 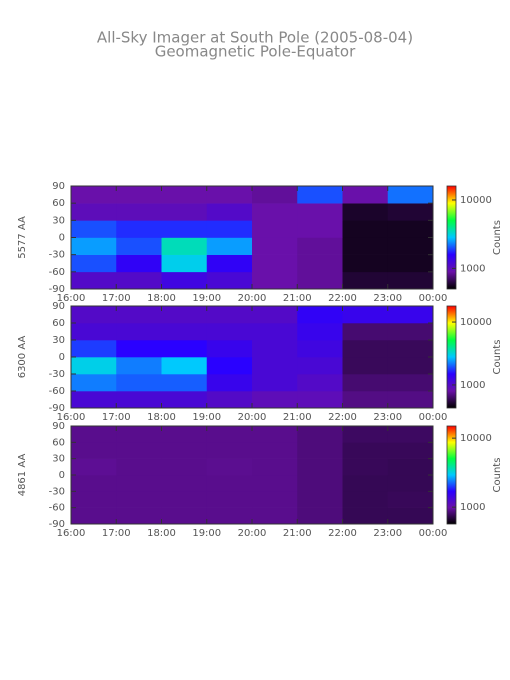 What do you see at coordinates (58, 220) in the screenshot?
I see `y-tick-label: 30` at bounding box center [58, 220].